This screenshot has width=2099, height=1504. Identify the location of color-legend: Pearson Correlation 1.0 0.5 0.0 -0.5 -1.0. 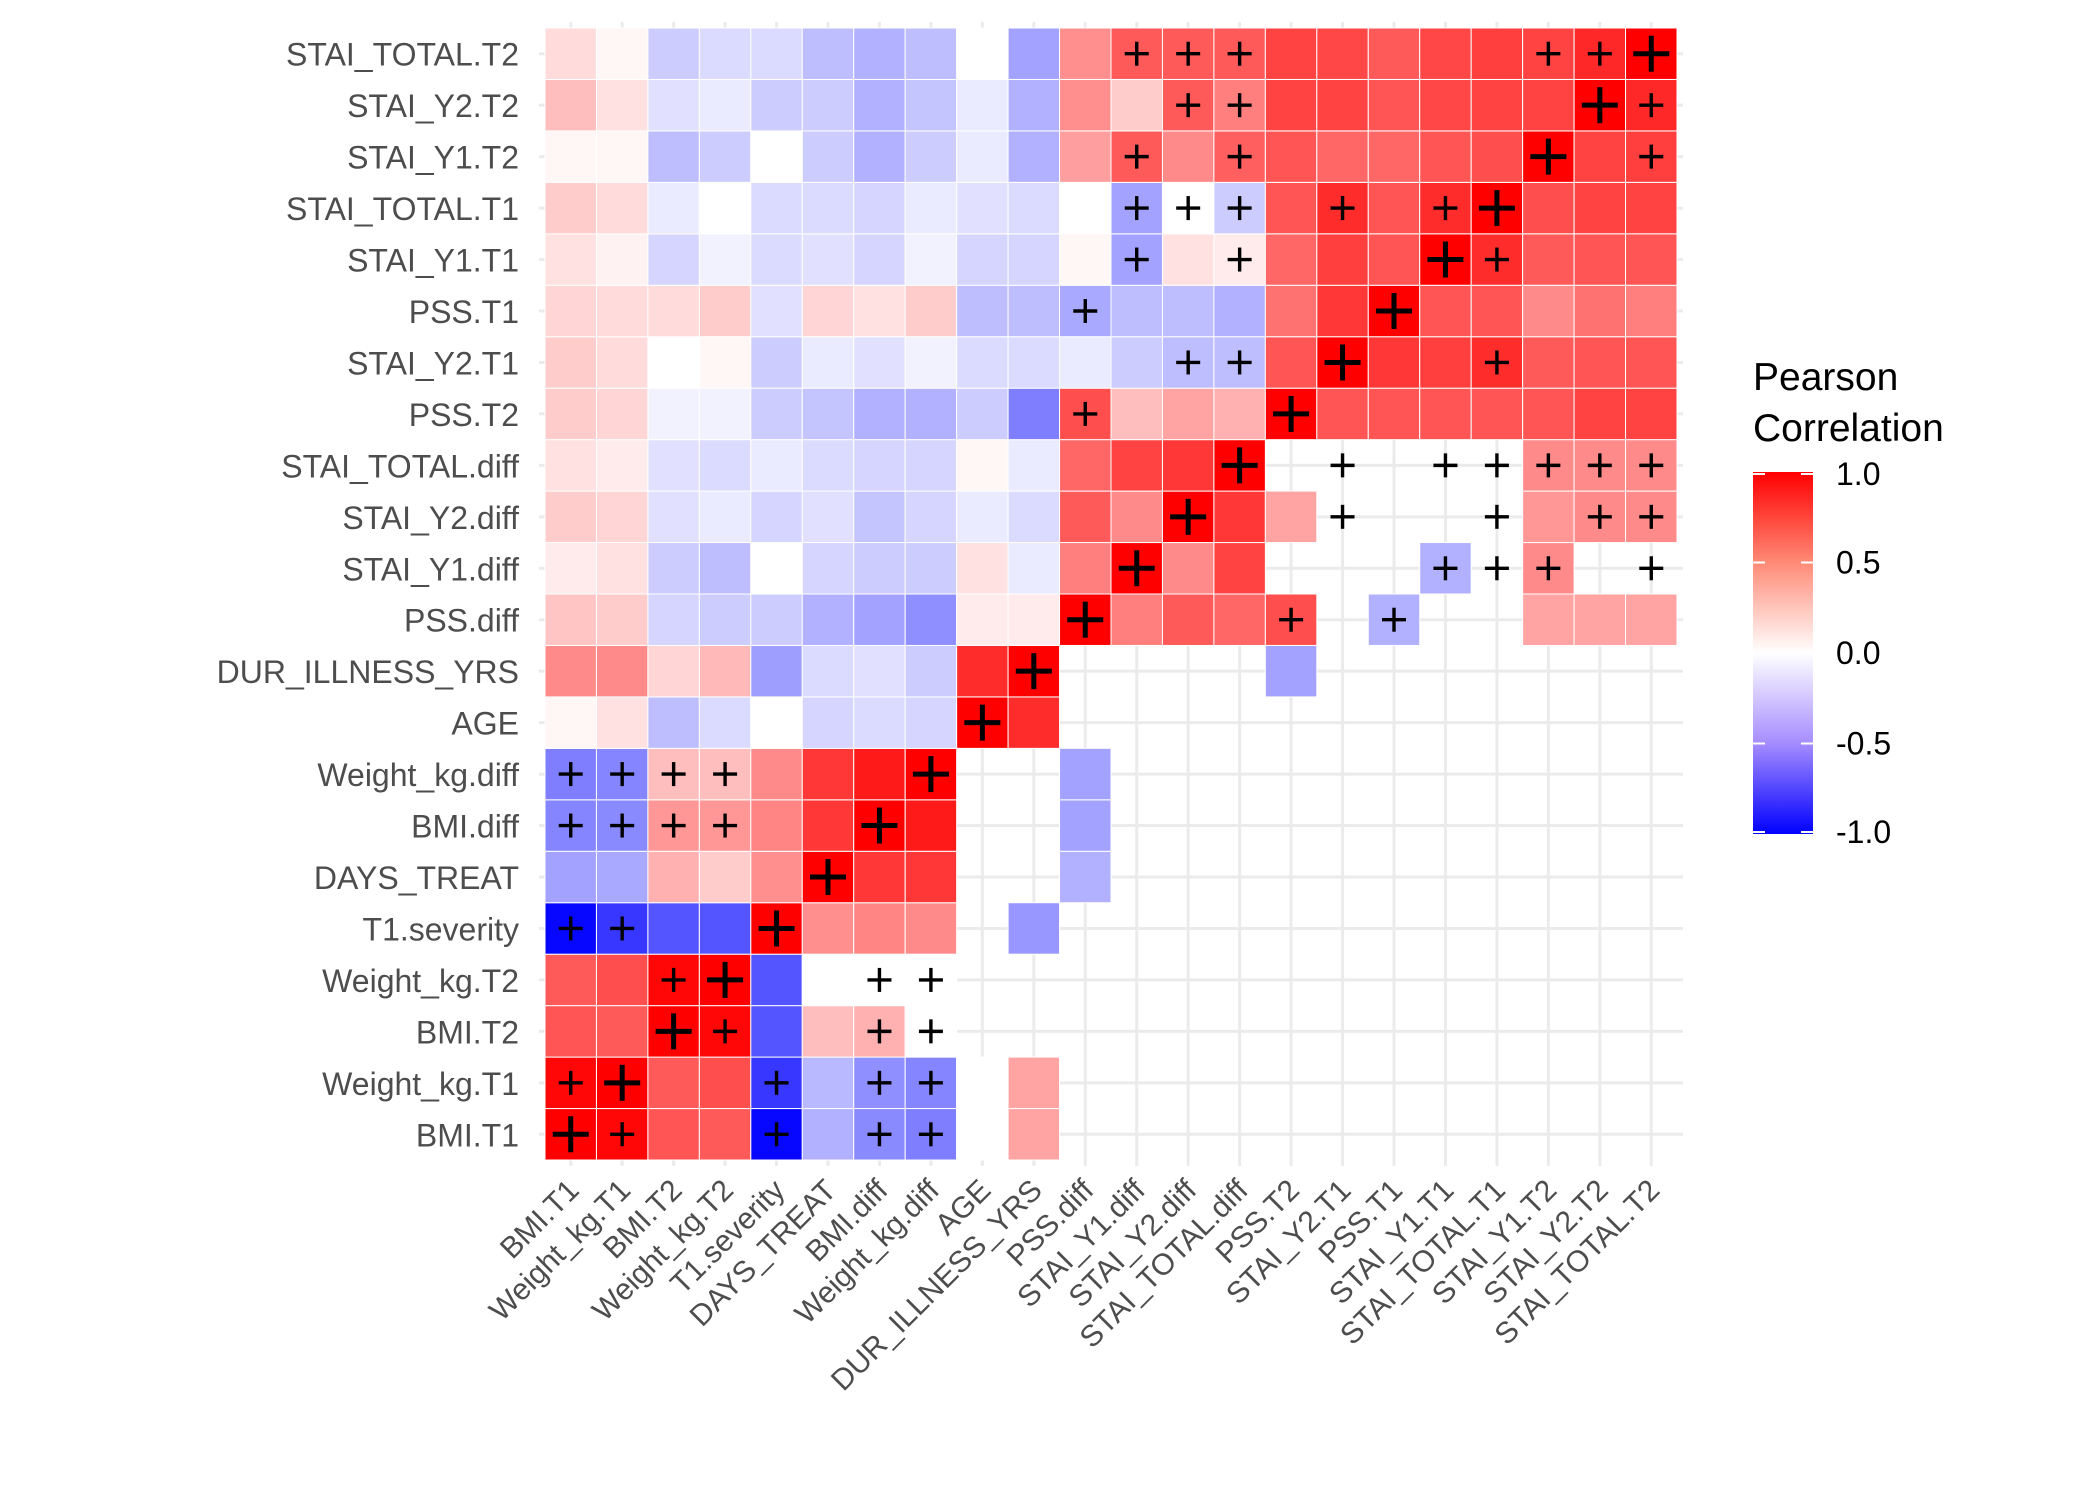
(1848, 603).